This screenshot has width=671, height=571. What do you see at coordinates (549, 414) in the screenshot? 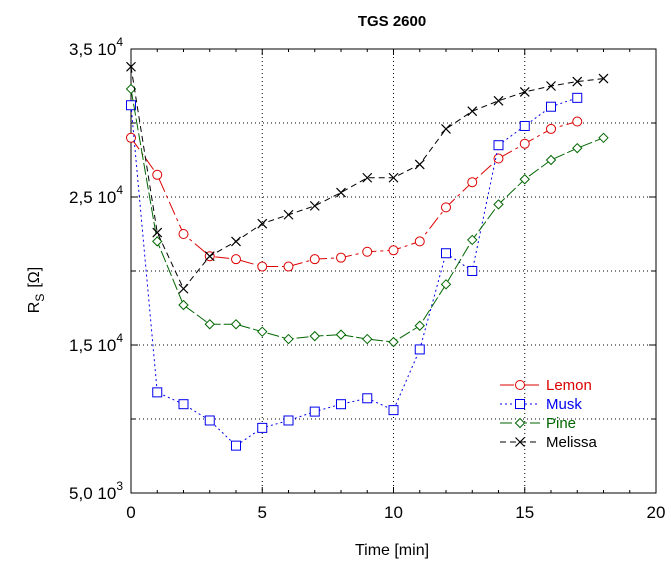
I see `legend: Lemon Musk Pine Melissa` at bounding box center [549, 414].